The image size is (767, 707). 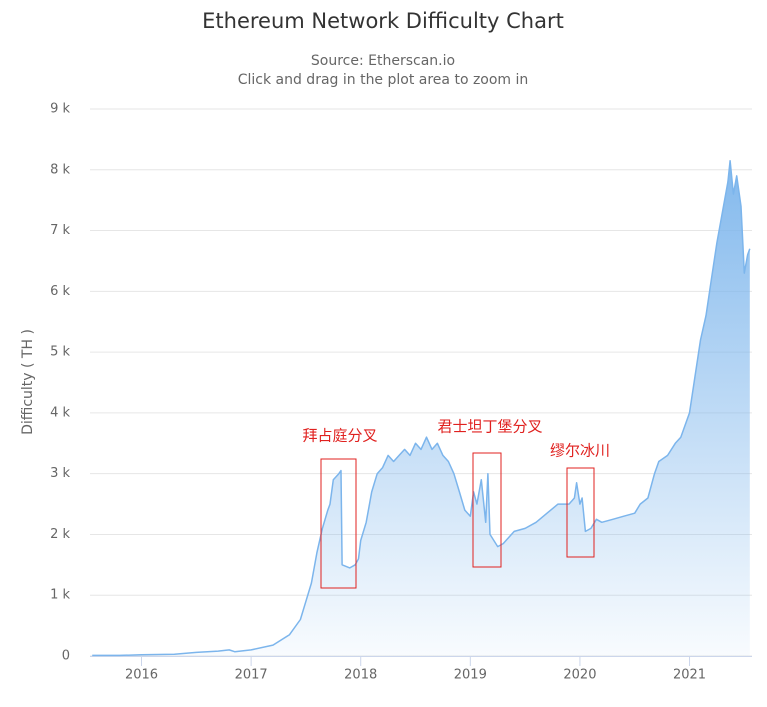 I want to click on x-tick-label: 2016, so click(x=141, y=675).